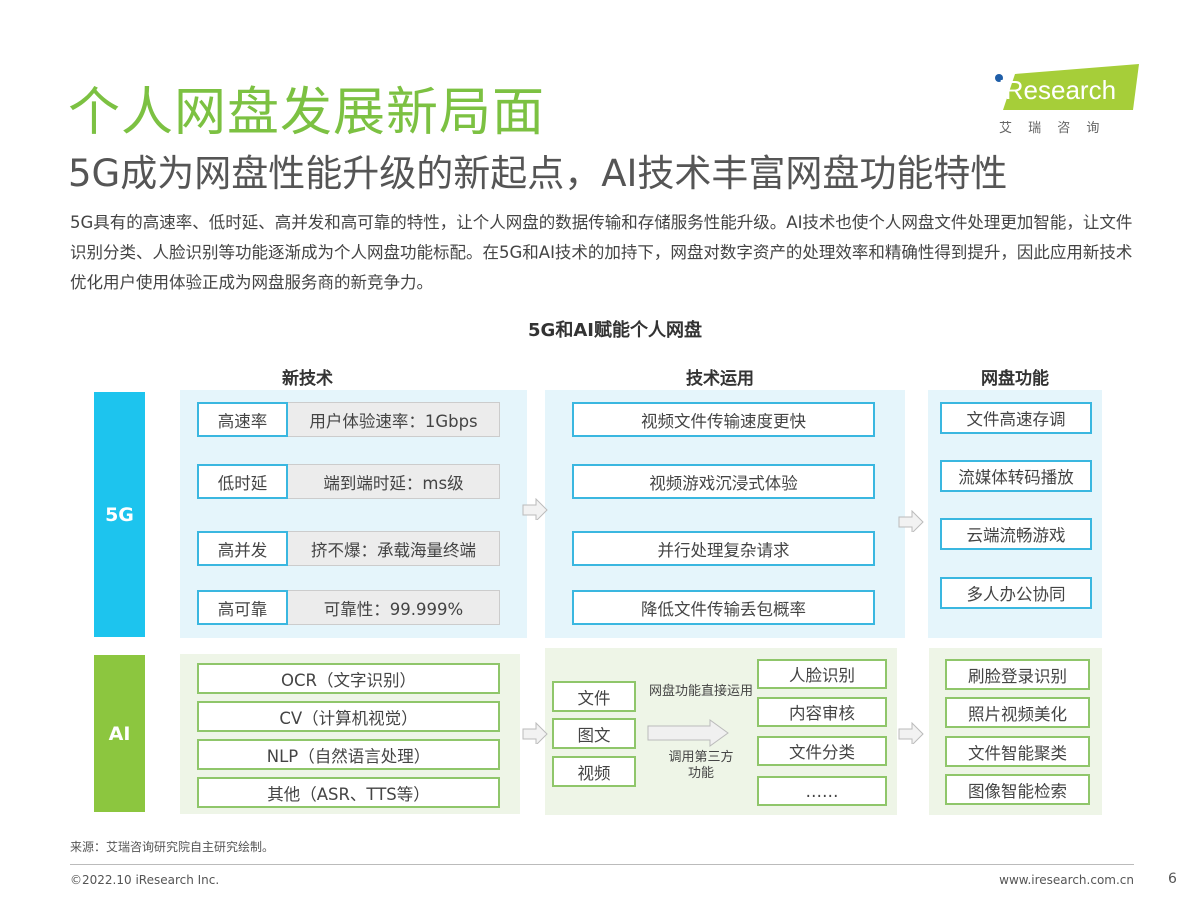  Describe the element at coordinates (594, 696) in the screenshot. I see `ai-input-box: 文件` at that location.